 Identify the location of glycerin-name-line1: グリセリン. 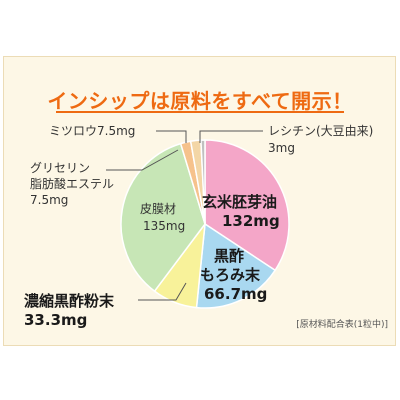
(60, 168).